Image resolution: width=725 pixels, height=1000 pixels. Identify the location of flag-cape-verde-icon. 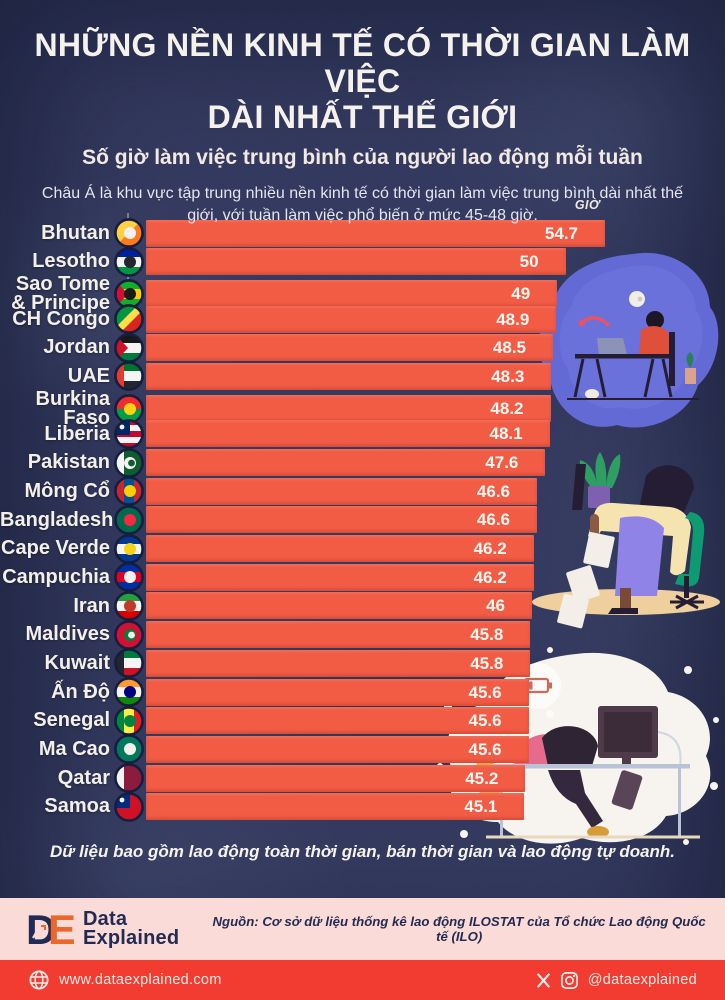
(129, 548).